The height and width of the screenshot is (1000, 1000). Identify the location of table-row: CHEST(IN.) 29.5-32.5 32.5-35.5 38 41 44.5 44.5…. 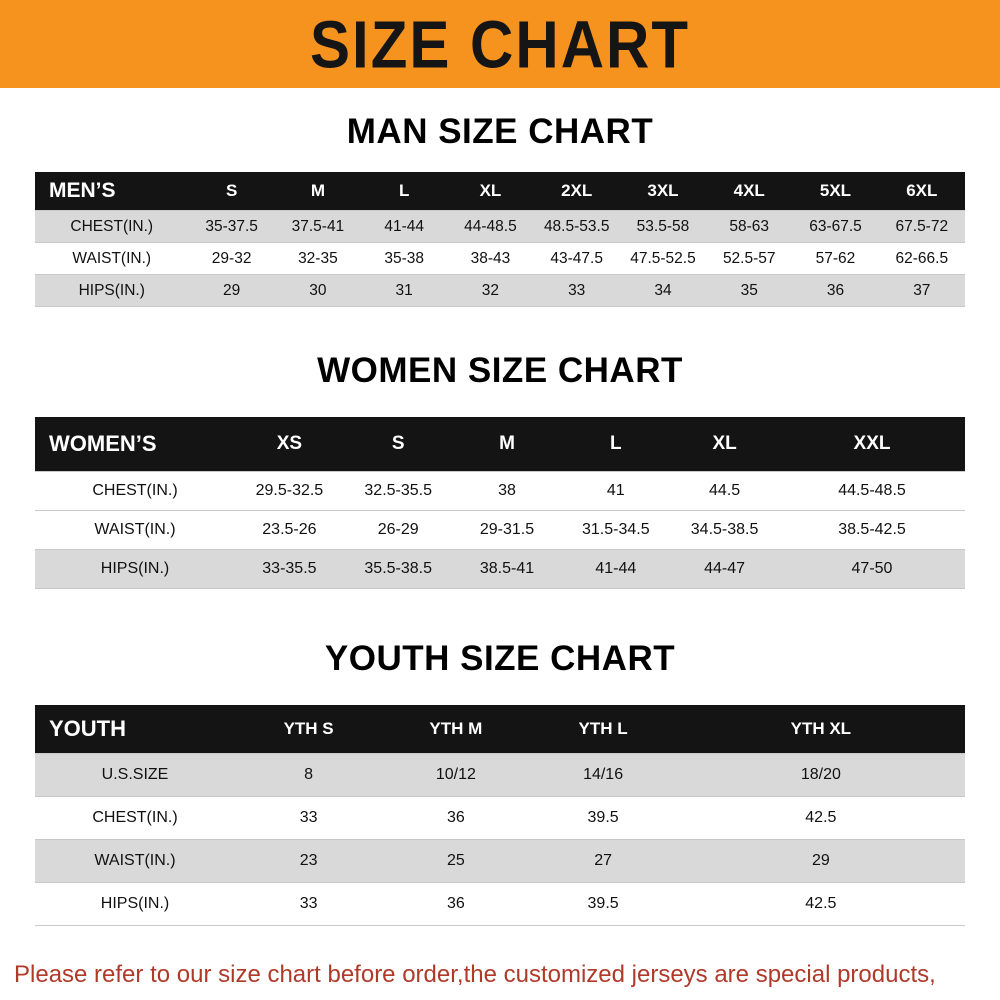
(500, 491).